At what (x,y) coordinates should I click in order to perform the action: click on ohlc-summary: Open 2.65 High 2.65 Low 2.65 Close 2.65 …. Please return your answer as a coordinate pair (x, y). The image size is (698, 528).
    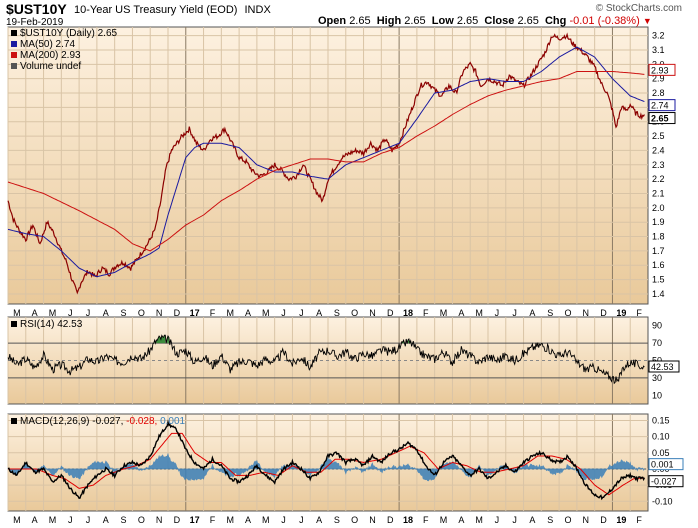
    Looking at the image, I should click on (485, 21).